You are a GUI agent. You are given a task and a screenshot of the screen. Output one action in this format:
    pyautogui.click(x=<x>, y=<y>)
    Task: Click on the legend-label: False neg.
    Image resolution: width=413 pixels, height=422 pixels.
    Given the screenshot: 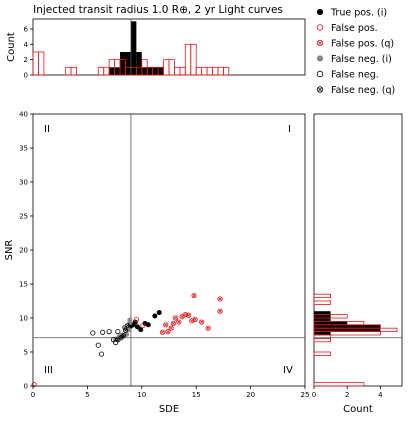 What is the action you would take?
    pyautogui.click(x=355, y=75)
    